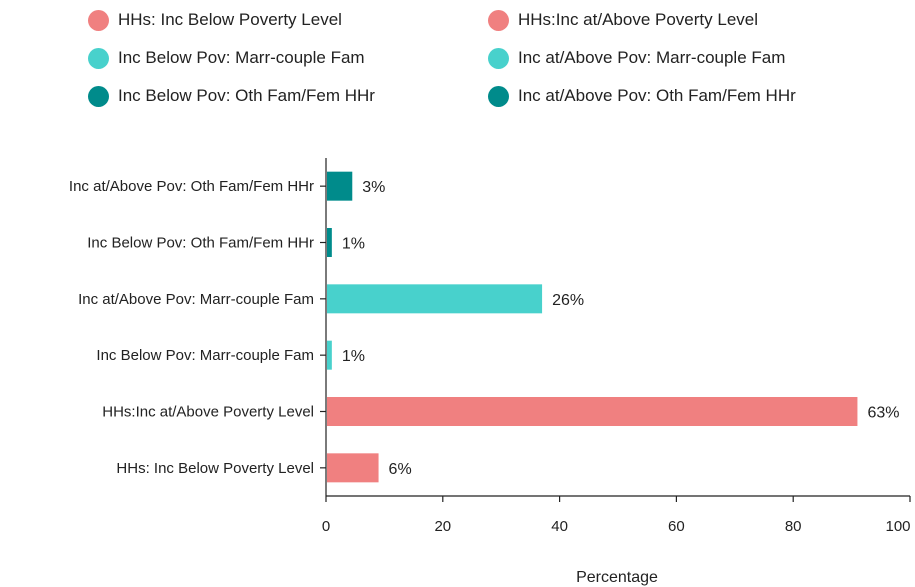  I want to click on y-tick-label: Inc Below Pov: Marr-couple Fam, so click(205, 355).